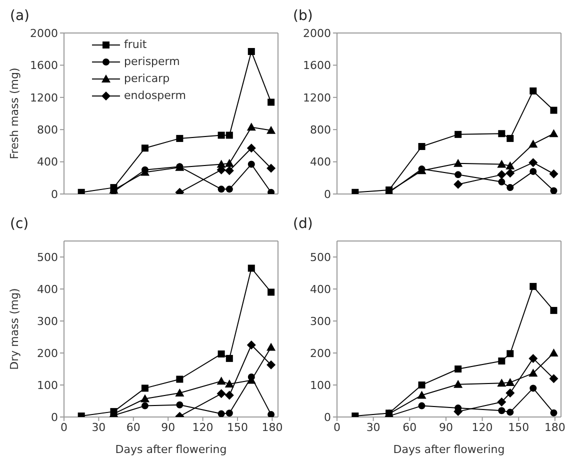 Image resolution: width=574 pixels, height=461 pixels. Describe the element at coordinates (20, 17) in the screenshot. I see `chart-title: (a)` at that location.